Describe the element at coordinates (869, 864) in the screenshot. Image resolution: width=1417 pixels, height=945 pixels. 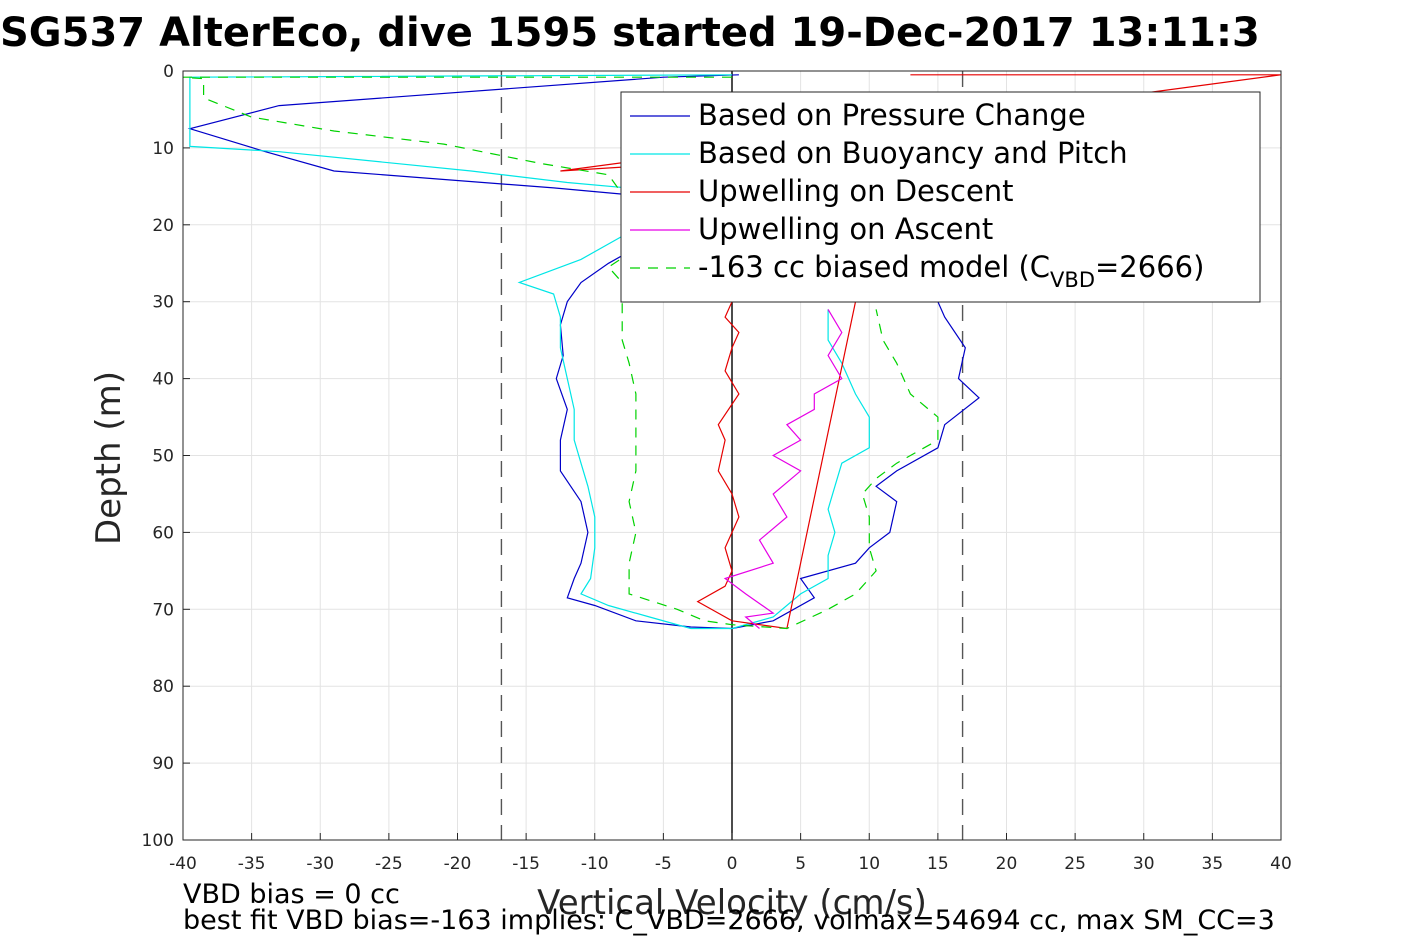
I see `x-tick-label-10: 10` at that location.